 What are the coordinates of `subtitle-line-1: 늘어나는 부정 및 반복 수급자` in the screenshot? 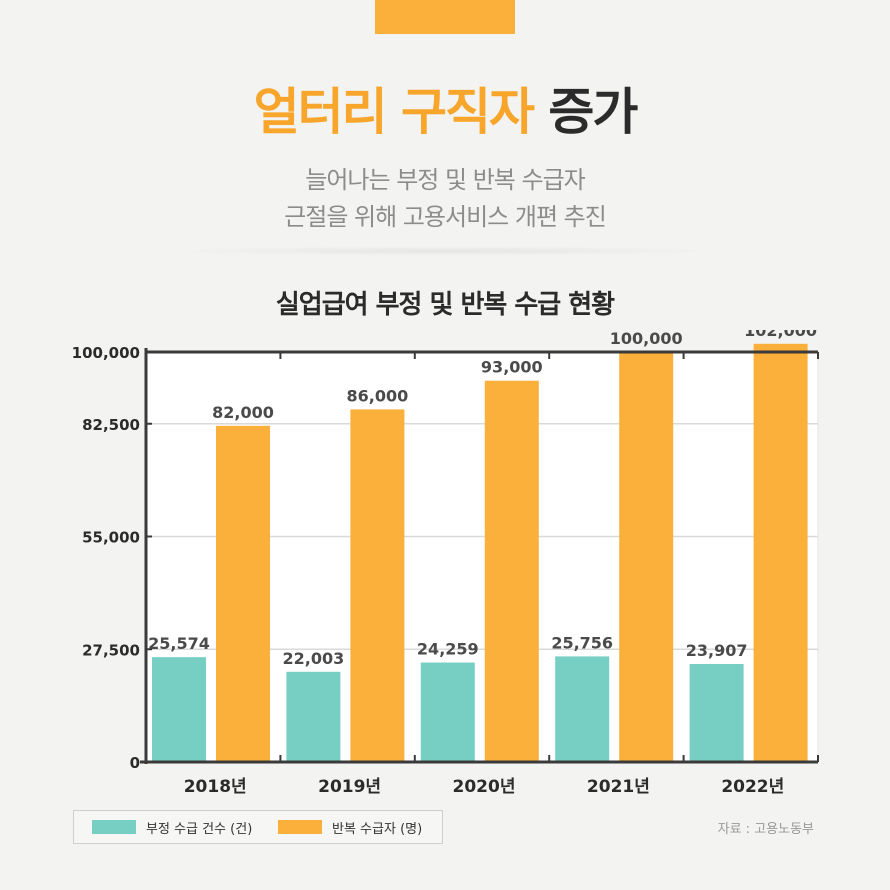 It's located at (445, 180).